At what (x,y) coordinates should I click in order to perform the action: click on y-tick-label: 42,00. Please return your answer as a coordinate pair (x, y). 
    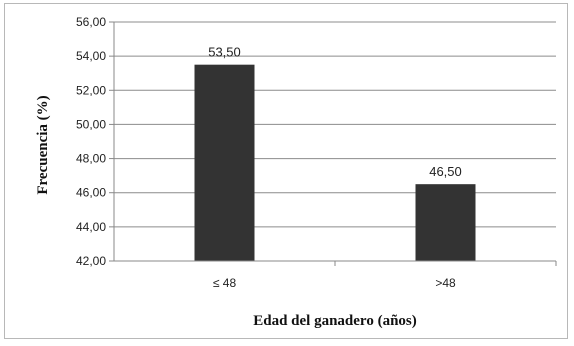
    Looking at the image, I should click on (91, 261).